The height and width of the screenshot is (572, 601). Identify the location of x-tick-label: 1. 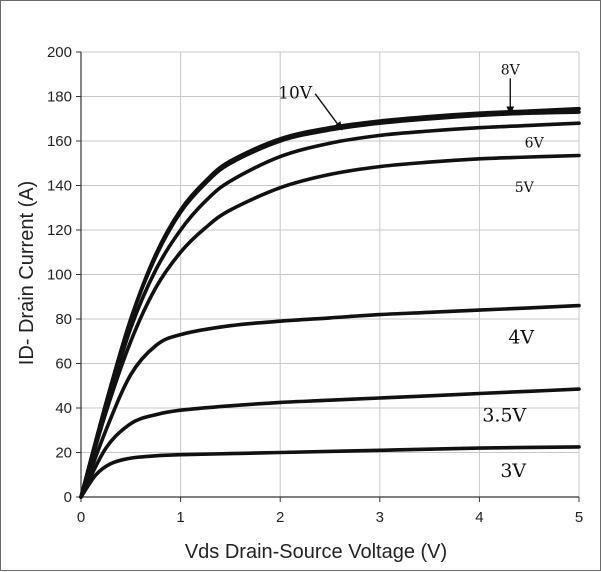
(180, 517).